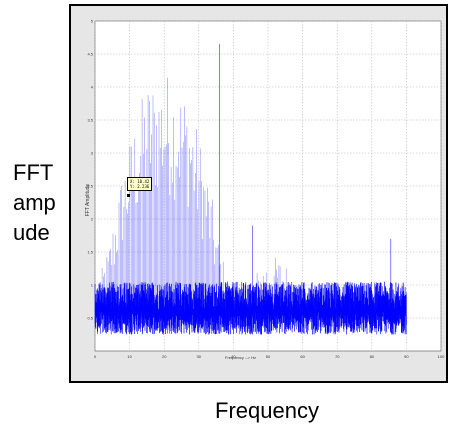  Describe the element at coordinates (33, 172) in the screenshot. I see `outer-ylabel-line: FFT` at that location.